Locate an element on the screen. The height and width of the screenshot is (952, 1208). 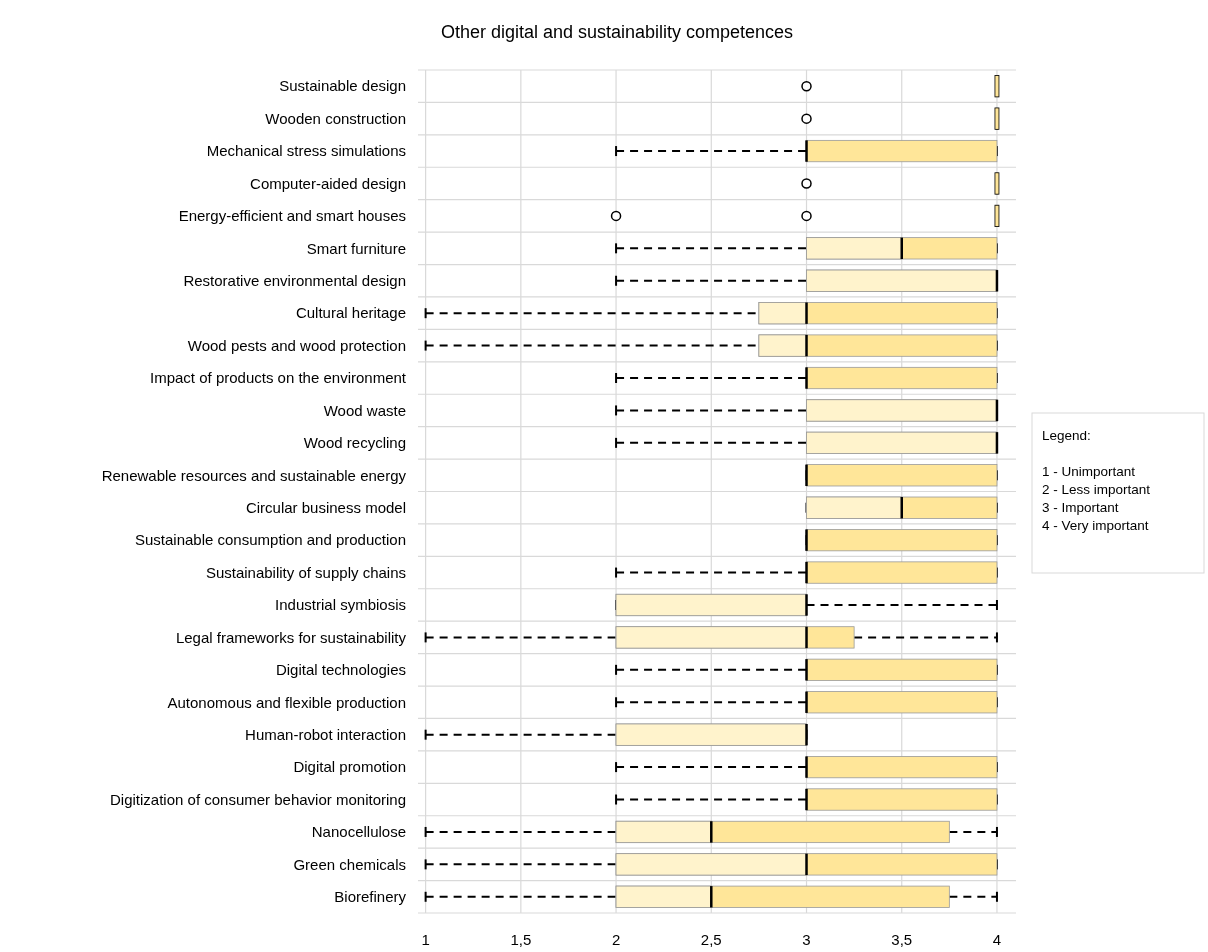
y-tick-label: Wooden construction is located at coordinates (335, 118).